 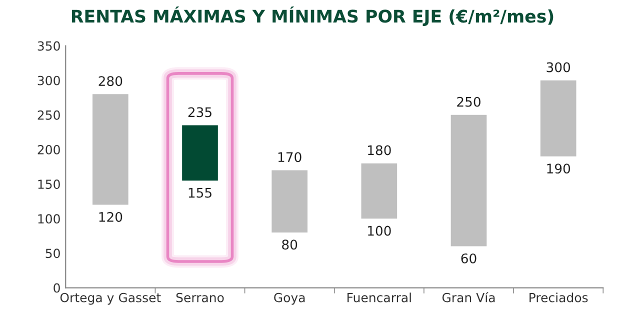 What do you see at coordinates (313, 16) in the screenshot?
I see `chart-title: RENTAS MÁXIMAS Y MÍNIMAS POR EJE (€/m²/mes)` at bounding box center [313, 16].